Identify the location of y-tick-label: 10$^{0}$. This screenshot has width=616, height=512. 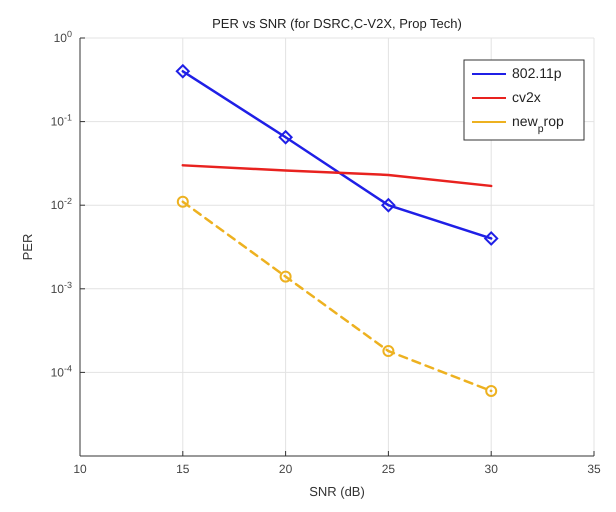
(63, 37).